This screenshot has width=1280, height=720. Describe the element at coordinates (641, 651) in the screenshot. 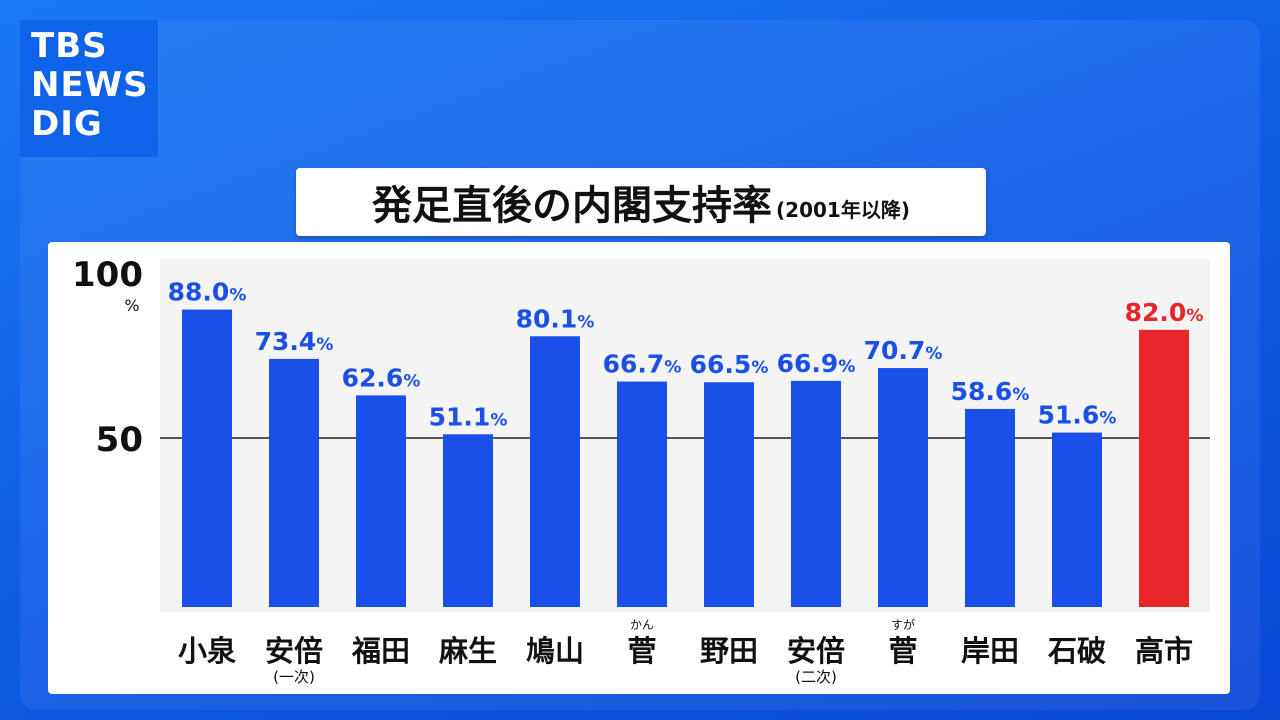

I see `category-label-6: 菅` at that location.